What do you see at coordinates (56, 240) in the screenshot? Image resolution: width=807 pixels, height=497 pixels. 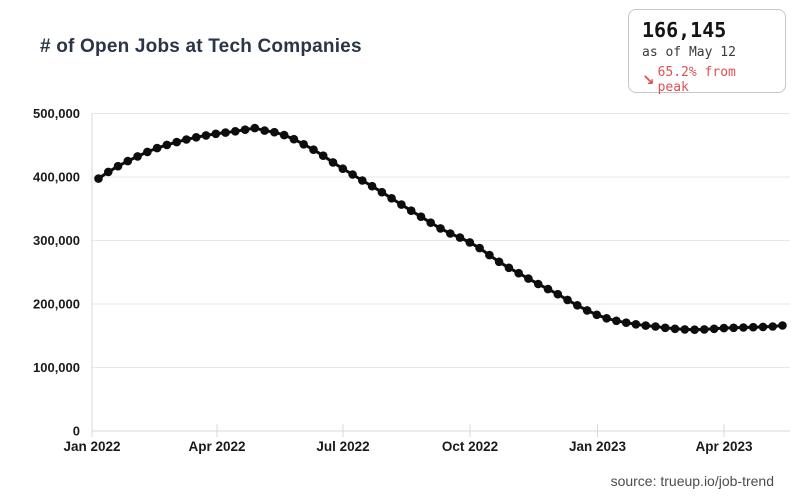 I see `y-axis-tick-label: 300,000` at bounding box center [56, 240].